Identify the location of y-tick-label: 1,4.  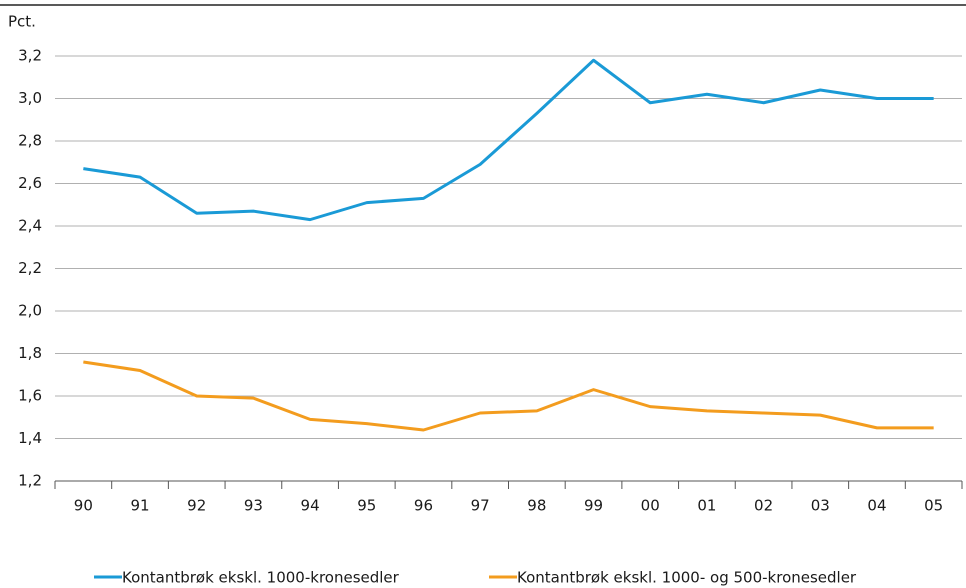
(30, 438).